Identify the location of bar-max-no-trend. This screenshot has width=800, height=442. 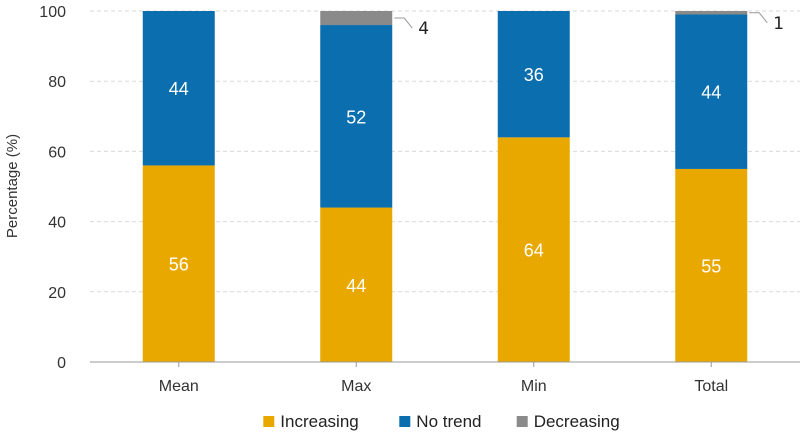
(356, 116).